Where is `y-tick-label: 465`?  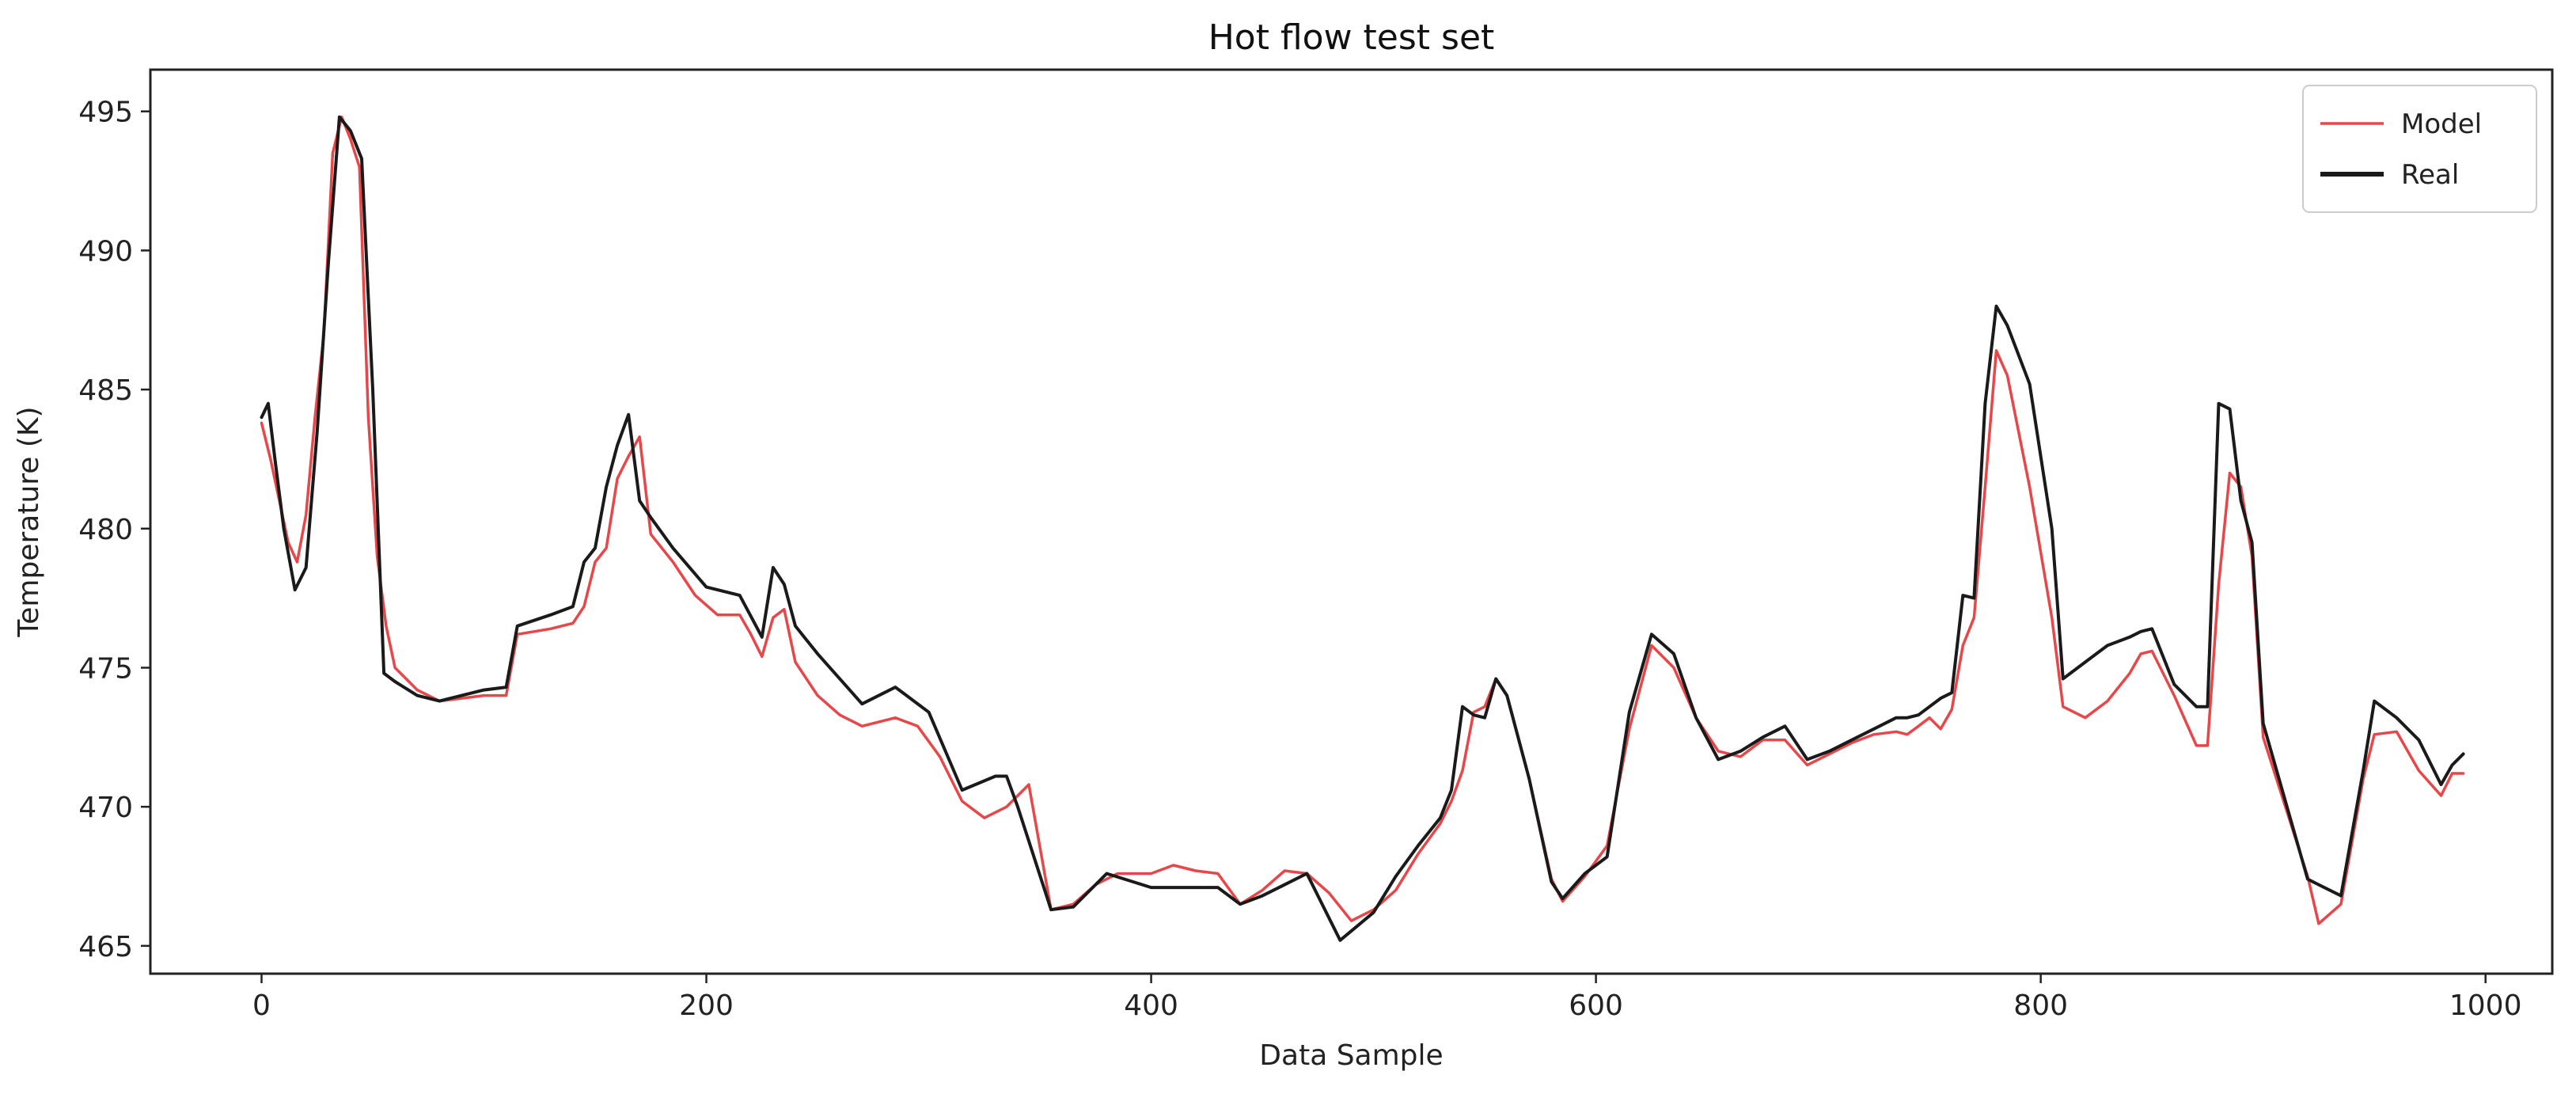
y-tick-label: 465 is located at coordinates (105, 947).